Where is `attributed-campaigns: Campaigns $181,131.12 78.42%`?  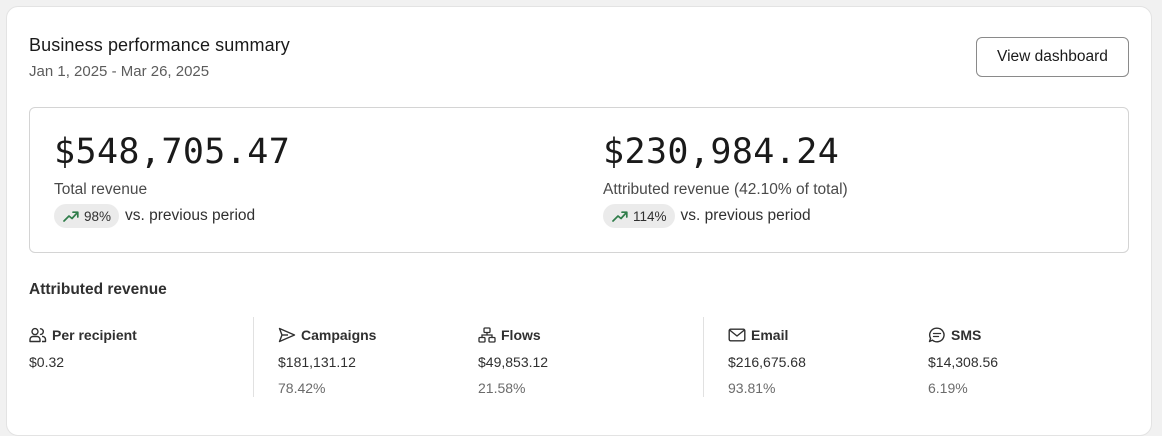 attributed-campaigns: Campaigns $181,131.12 78.42% is located at coordinates (327, 360).